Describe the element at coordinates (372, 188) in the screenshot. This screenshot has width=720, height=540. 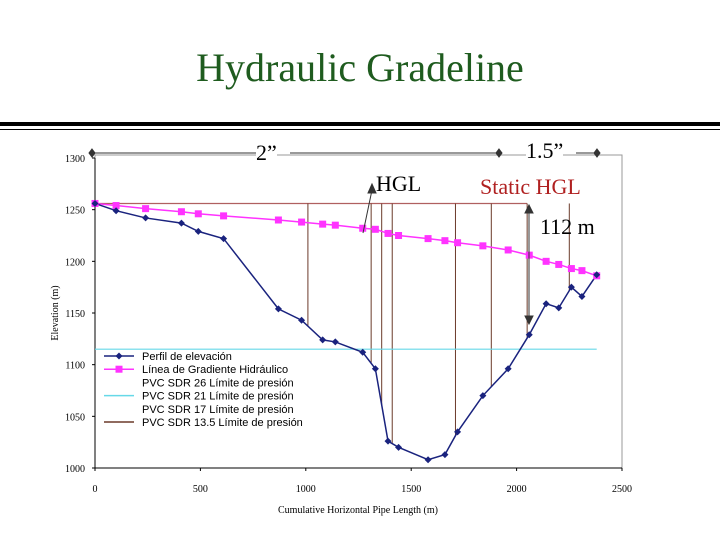
I see `hgl-pointer-head` at that location.